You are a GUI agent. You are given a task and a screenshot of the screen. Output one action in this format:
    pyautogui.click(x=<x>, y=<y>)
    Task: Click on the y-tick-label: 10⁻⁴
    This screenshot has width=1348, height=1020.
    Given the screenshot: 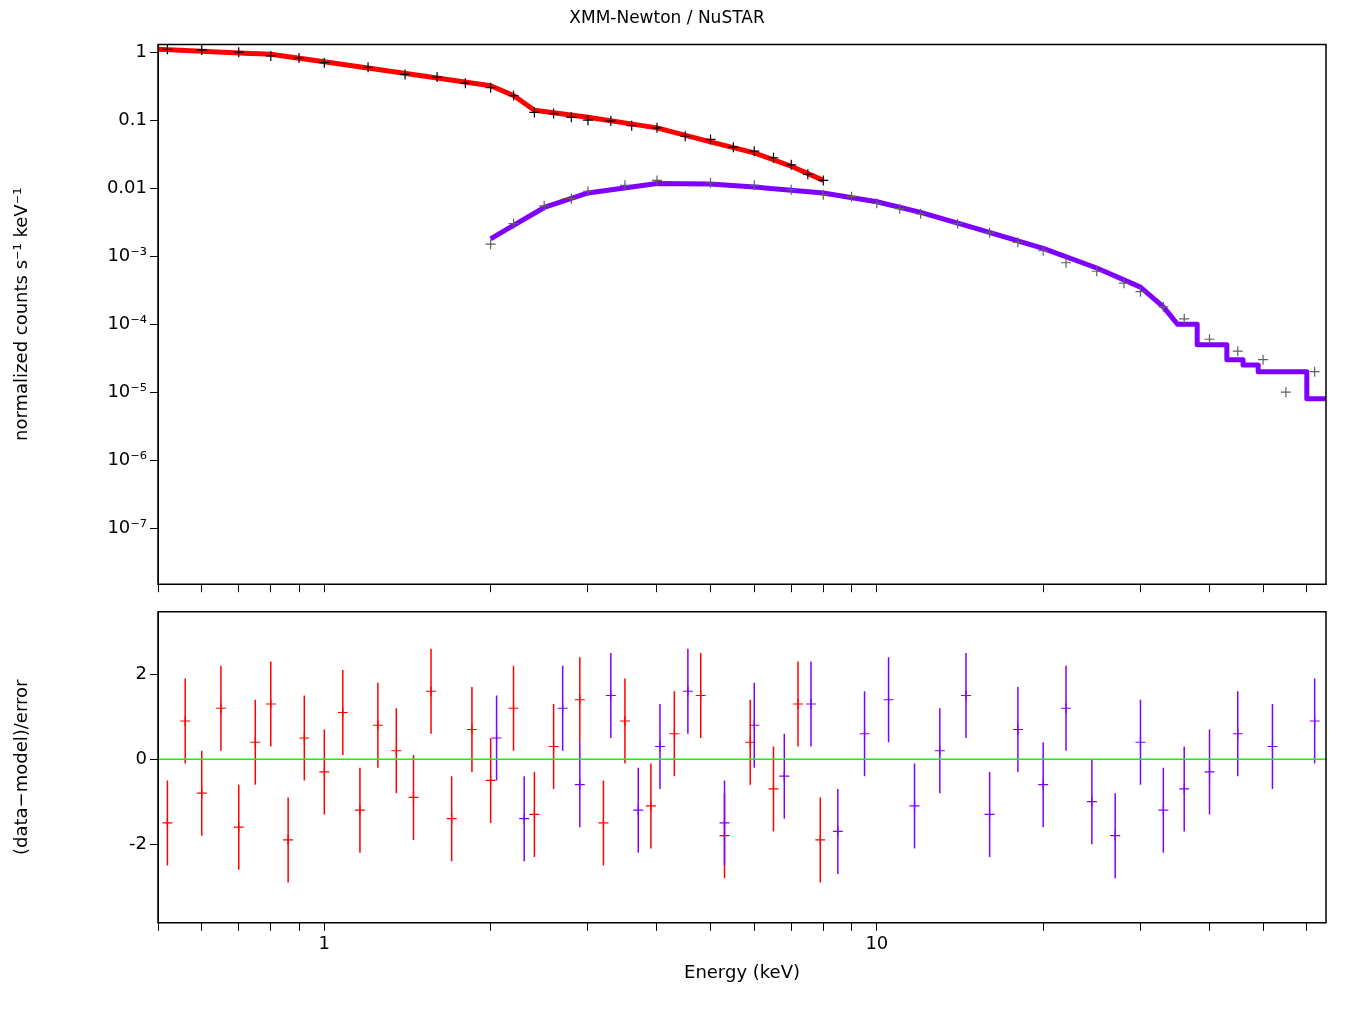 What is the action you would take?
    pyautogui.click(x=127, y=322)
    